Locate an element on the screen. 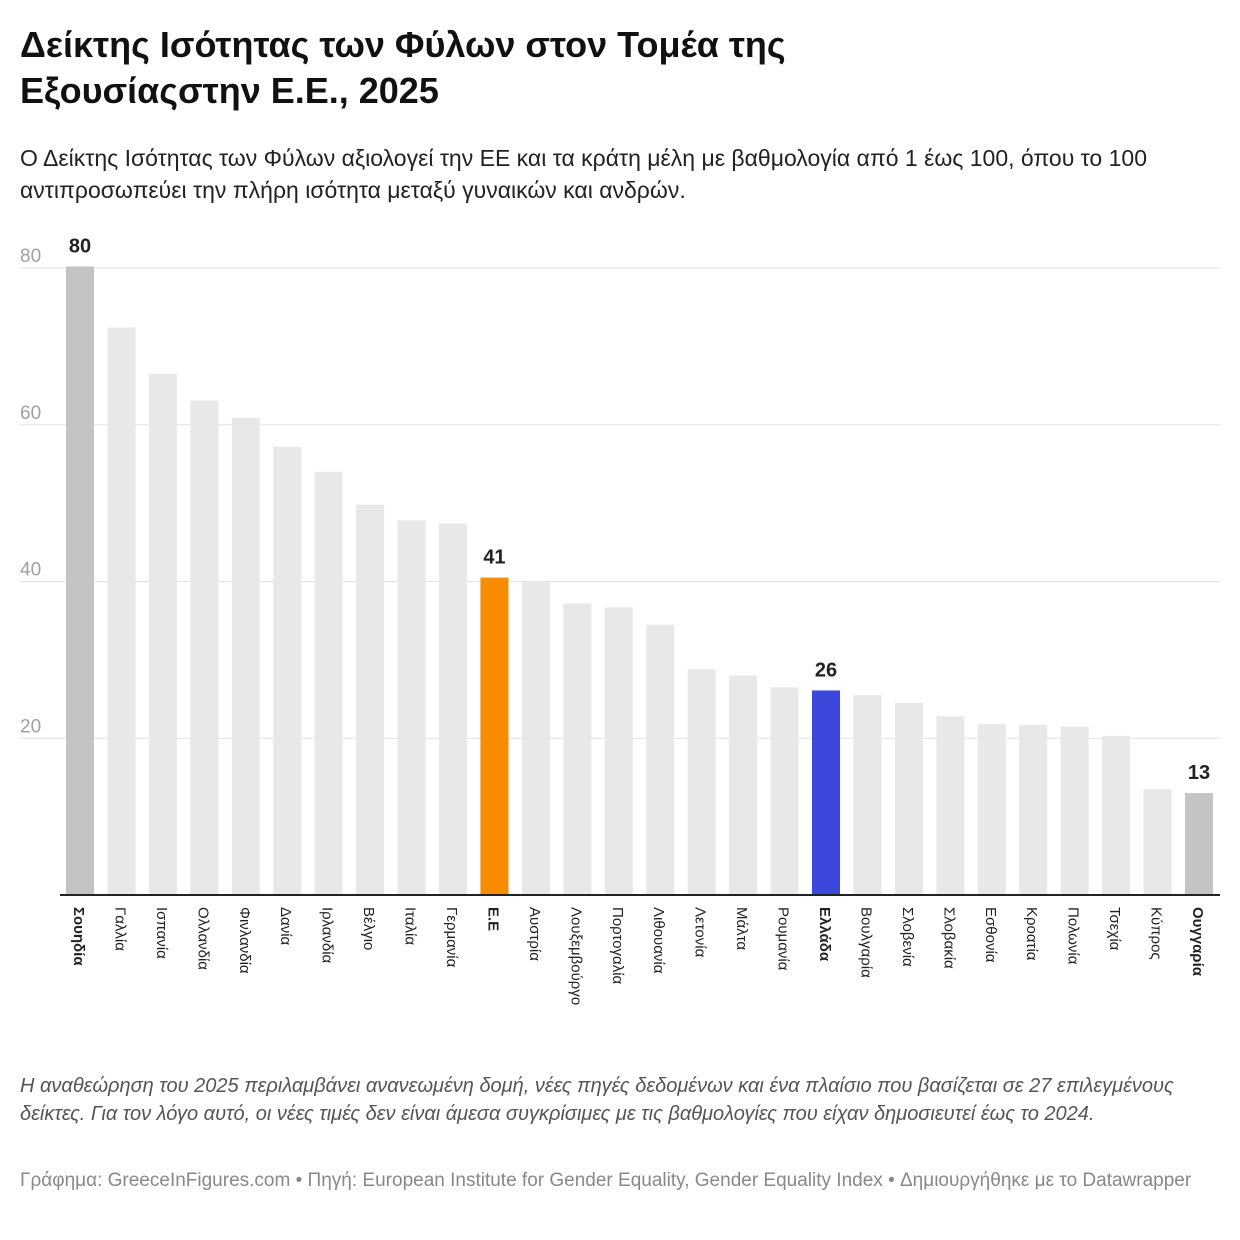 This screenshot has height=1240, width=1240. x-tick-label: Βουλγαρία is located at coordinates (865, 942).